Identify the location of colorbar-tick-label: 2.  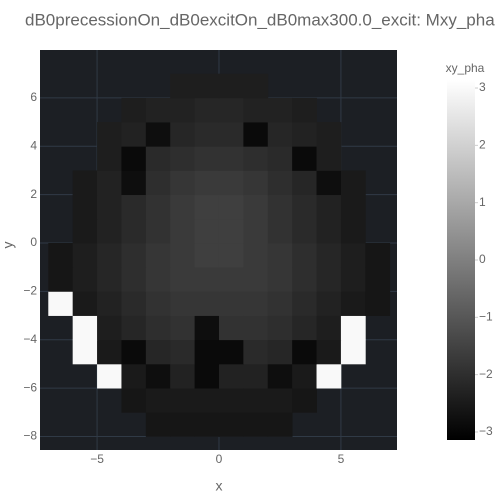
(482, 145).